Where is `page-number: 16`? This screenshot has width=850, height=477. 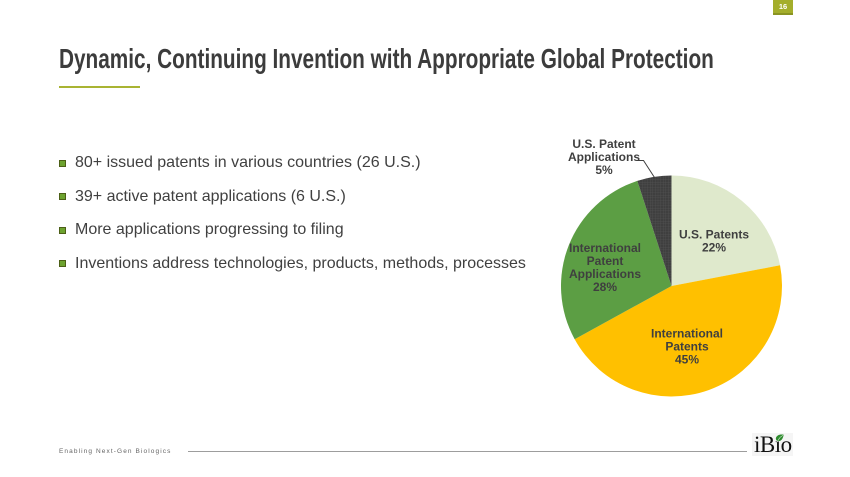 page-number: 16 is located at coordinates (783, 6).